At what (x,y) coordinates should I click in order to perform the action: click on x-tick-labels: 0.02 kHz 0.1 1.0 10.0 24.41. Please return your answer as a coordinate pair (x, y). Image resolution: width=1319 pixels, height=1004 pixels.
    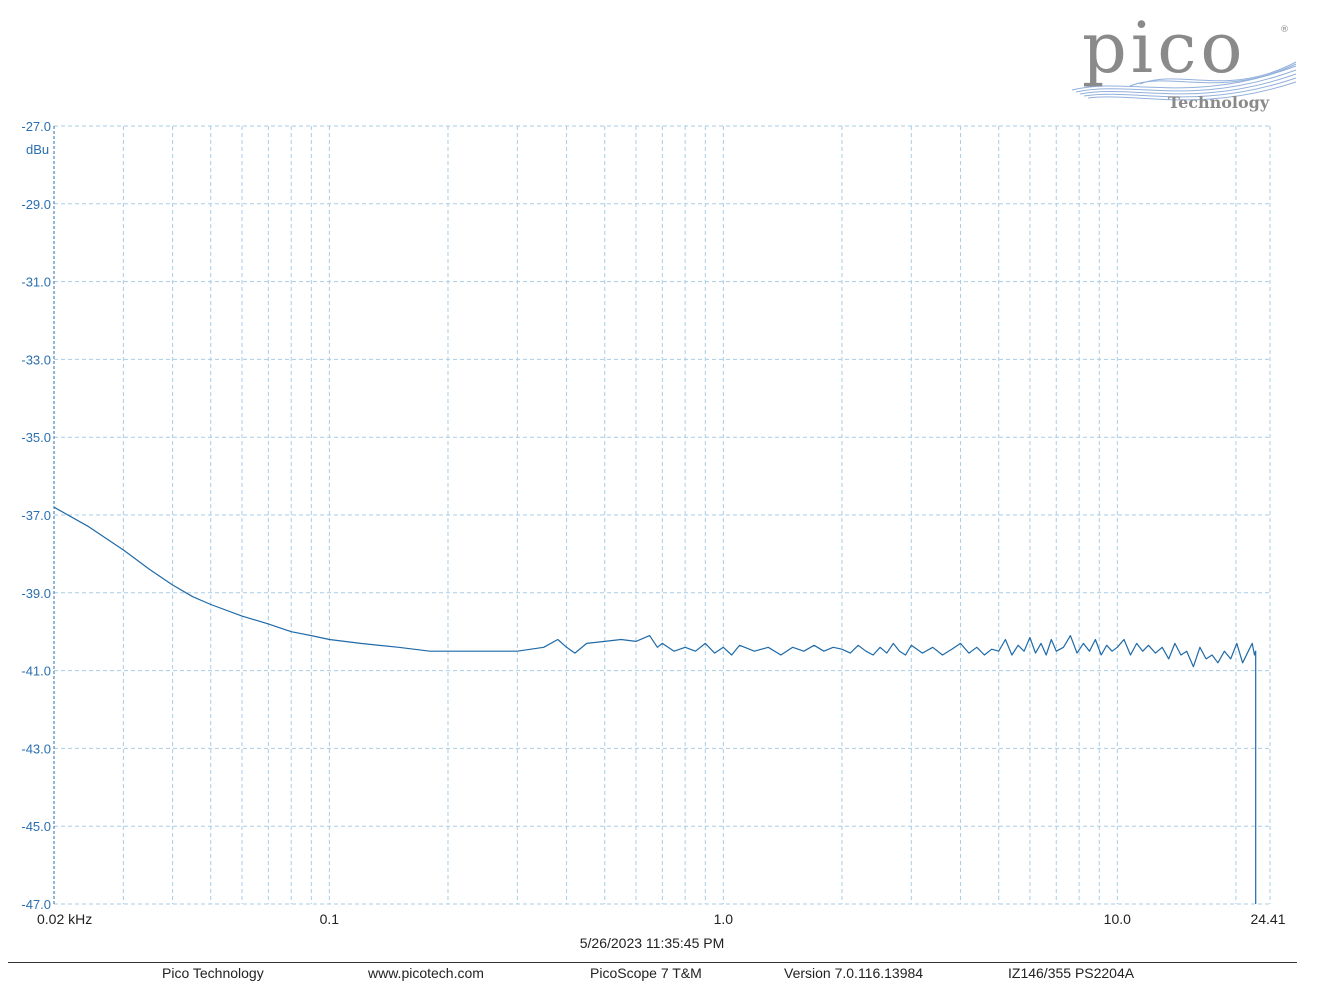
    Looking at the image, I should click on (661, 919).